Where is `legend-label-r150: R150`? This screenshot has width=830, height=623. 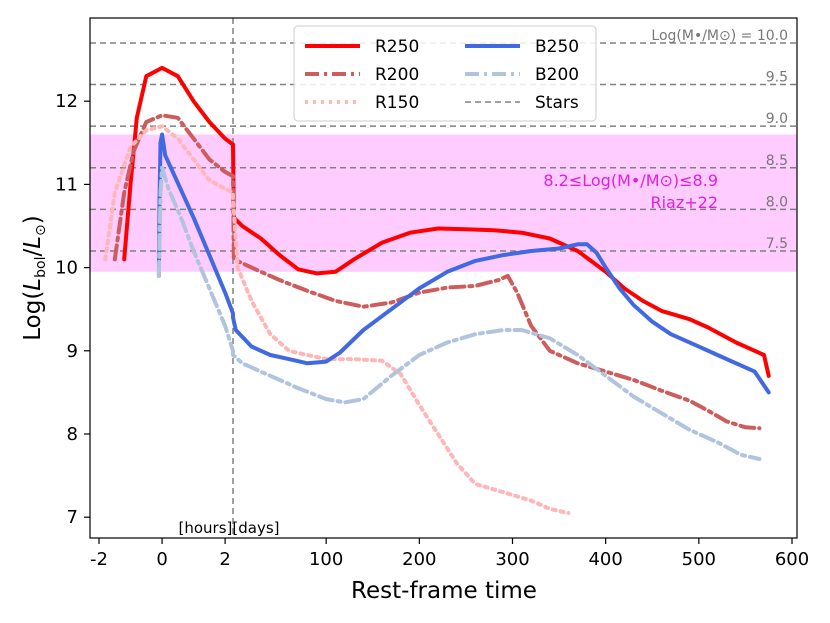 legend-label-r150: R150 is located at coordinates (397, 103).